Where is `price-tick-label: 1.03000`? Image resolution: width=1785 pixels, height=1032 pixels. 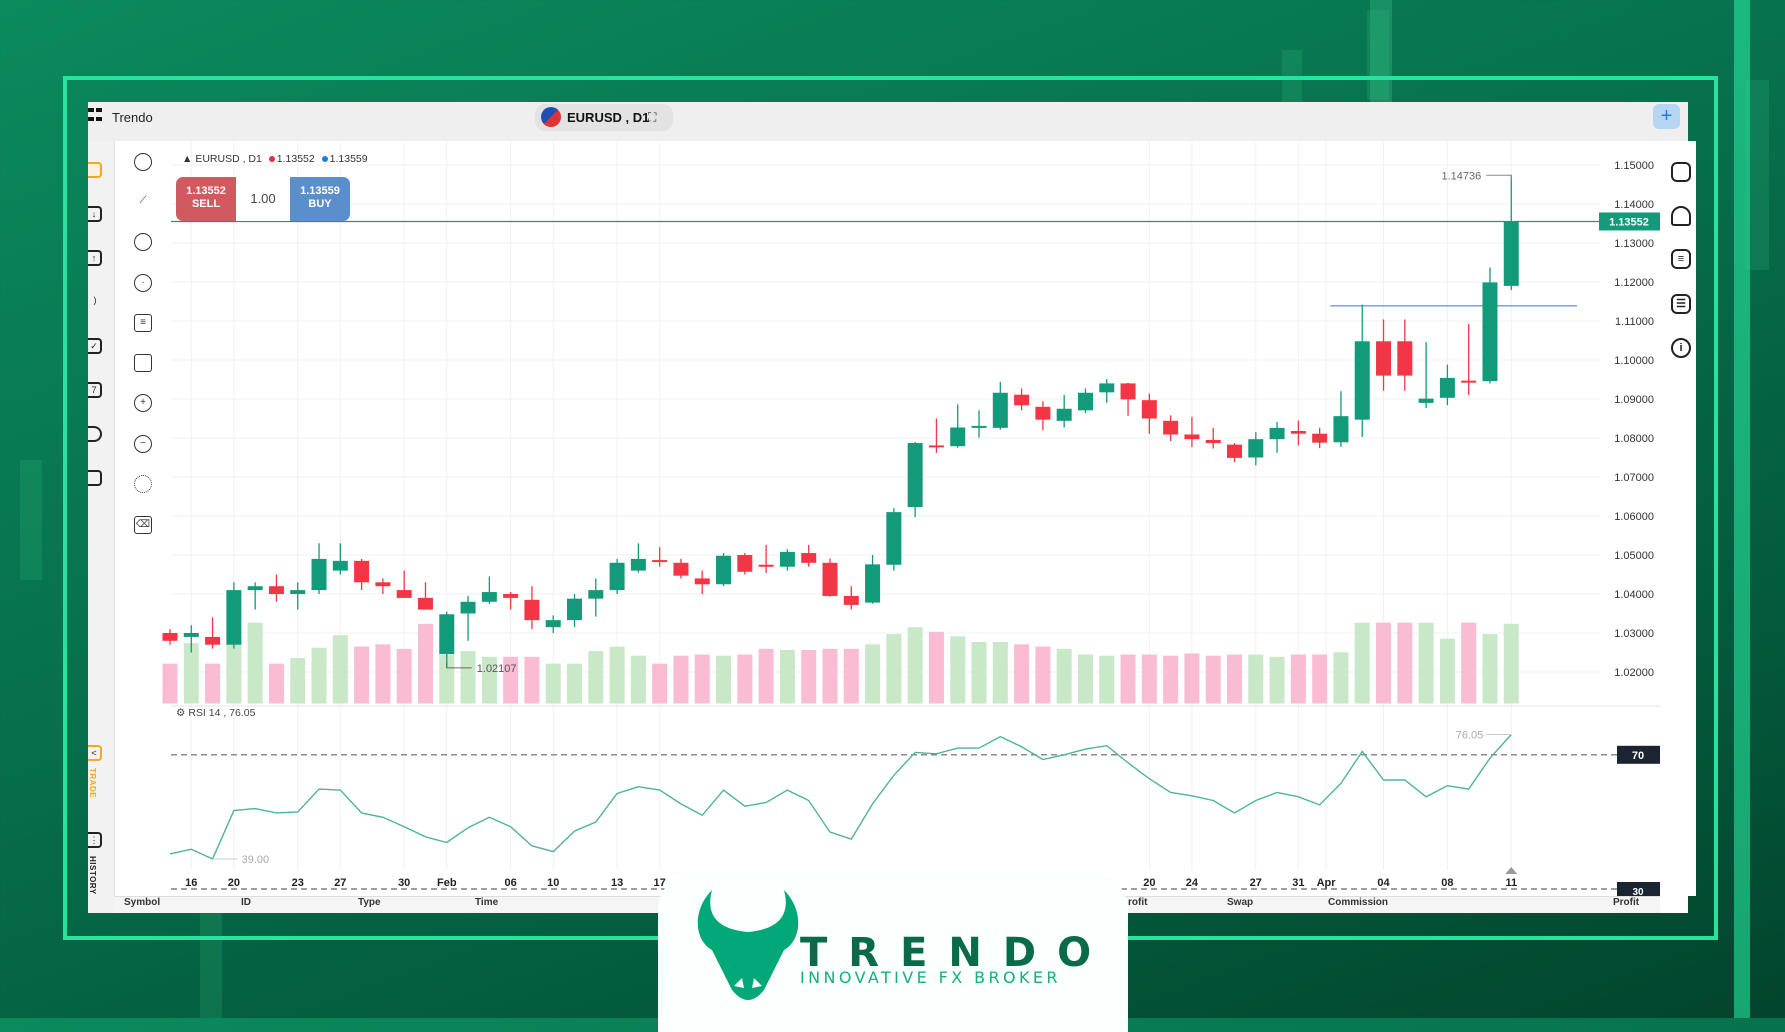
price-tick-label: 1.03000 is located at coordinates (1634, 634).